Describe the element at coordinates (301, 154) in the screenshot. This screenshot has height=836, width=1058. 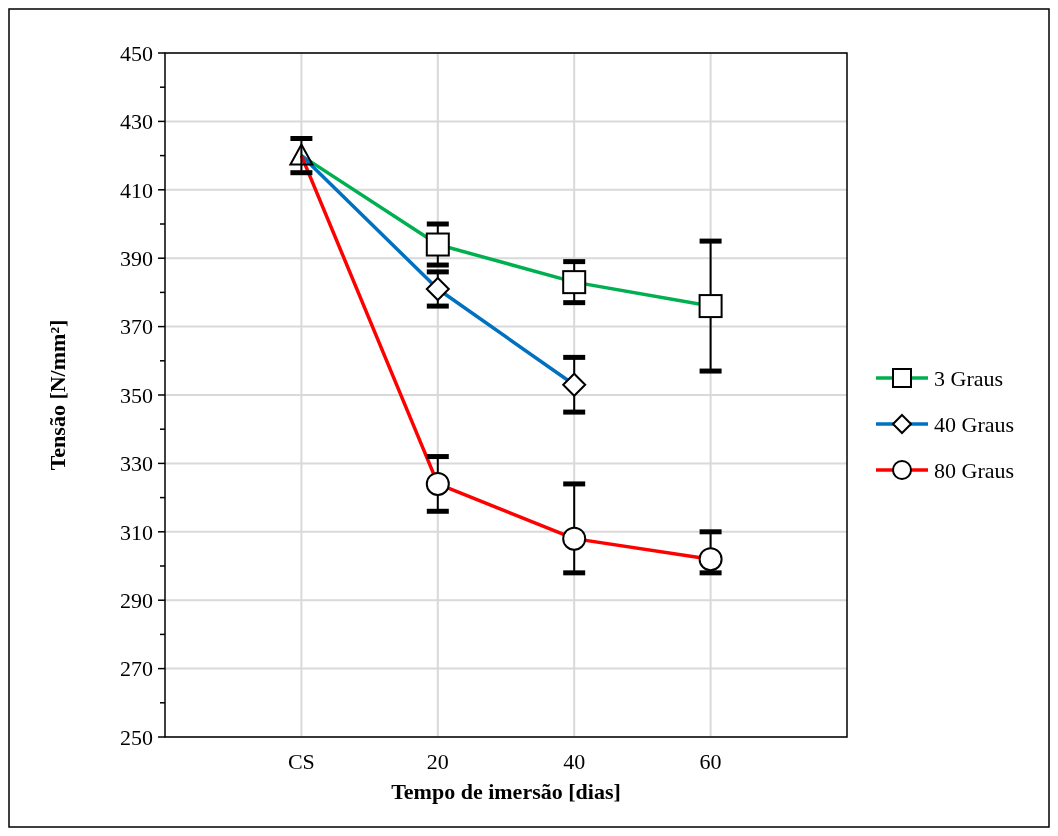
I see `point` at that location.